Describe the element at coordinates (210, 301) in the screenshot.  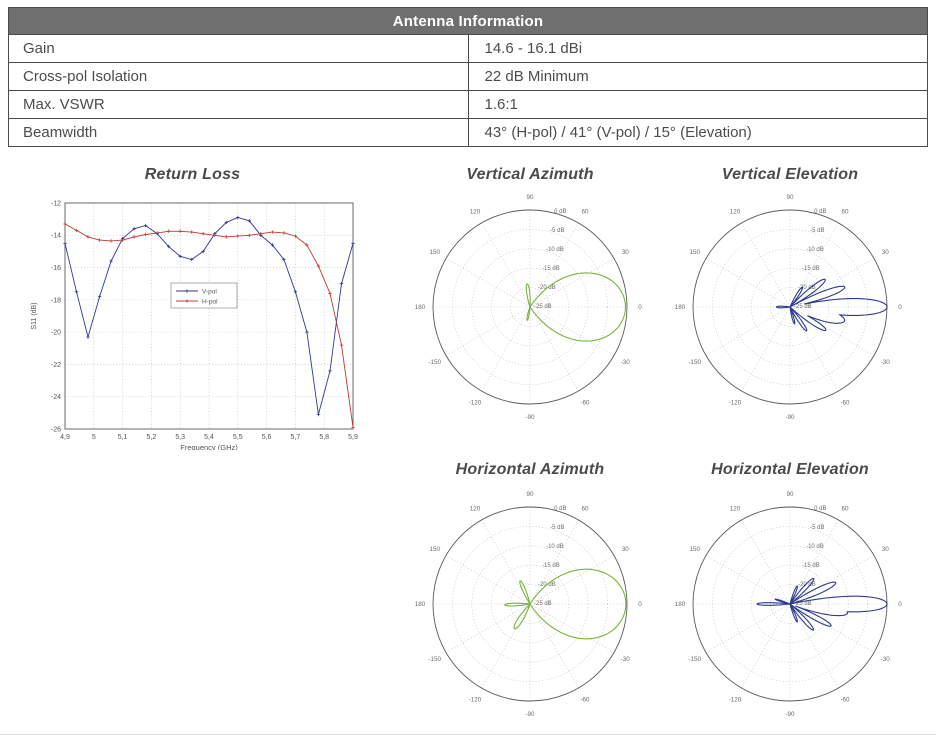
I see `svg-text: H-pol` at that location.